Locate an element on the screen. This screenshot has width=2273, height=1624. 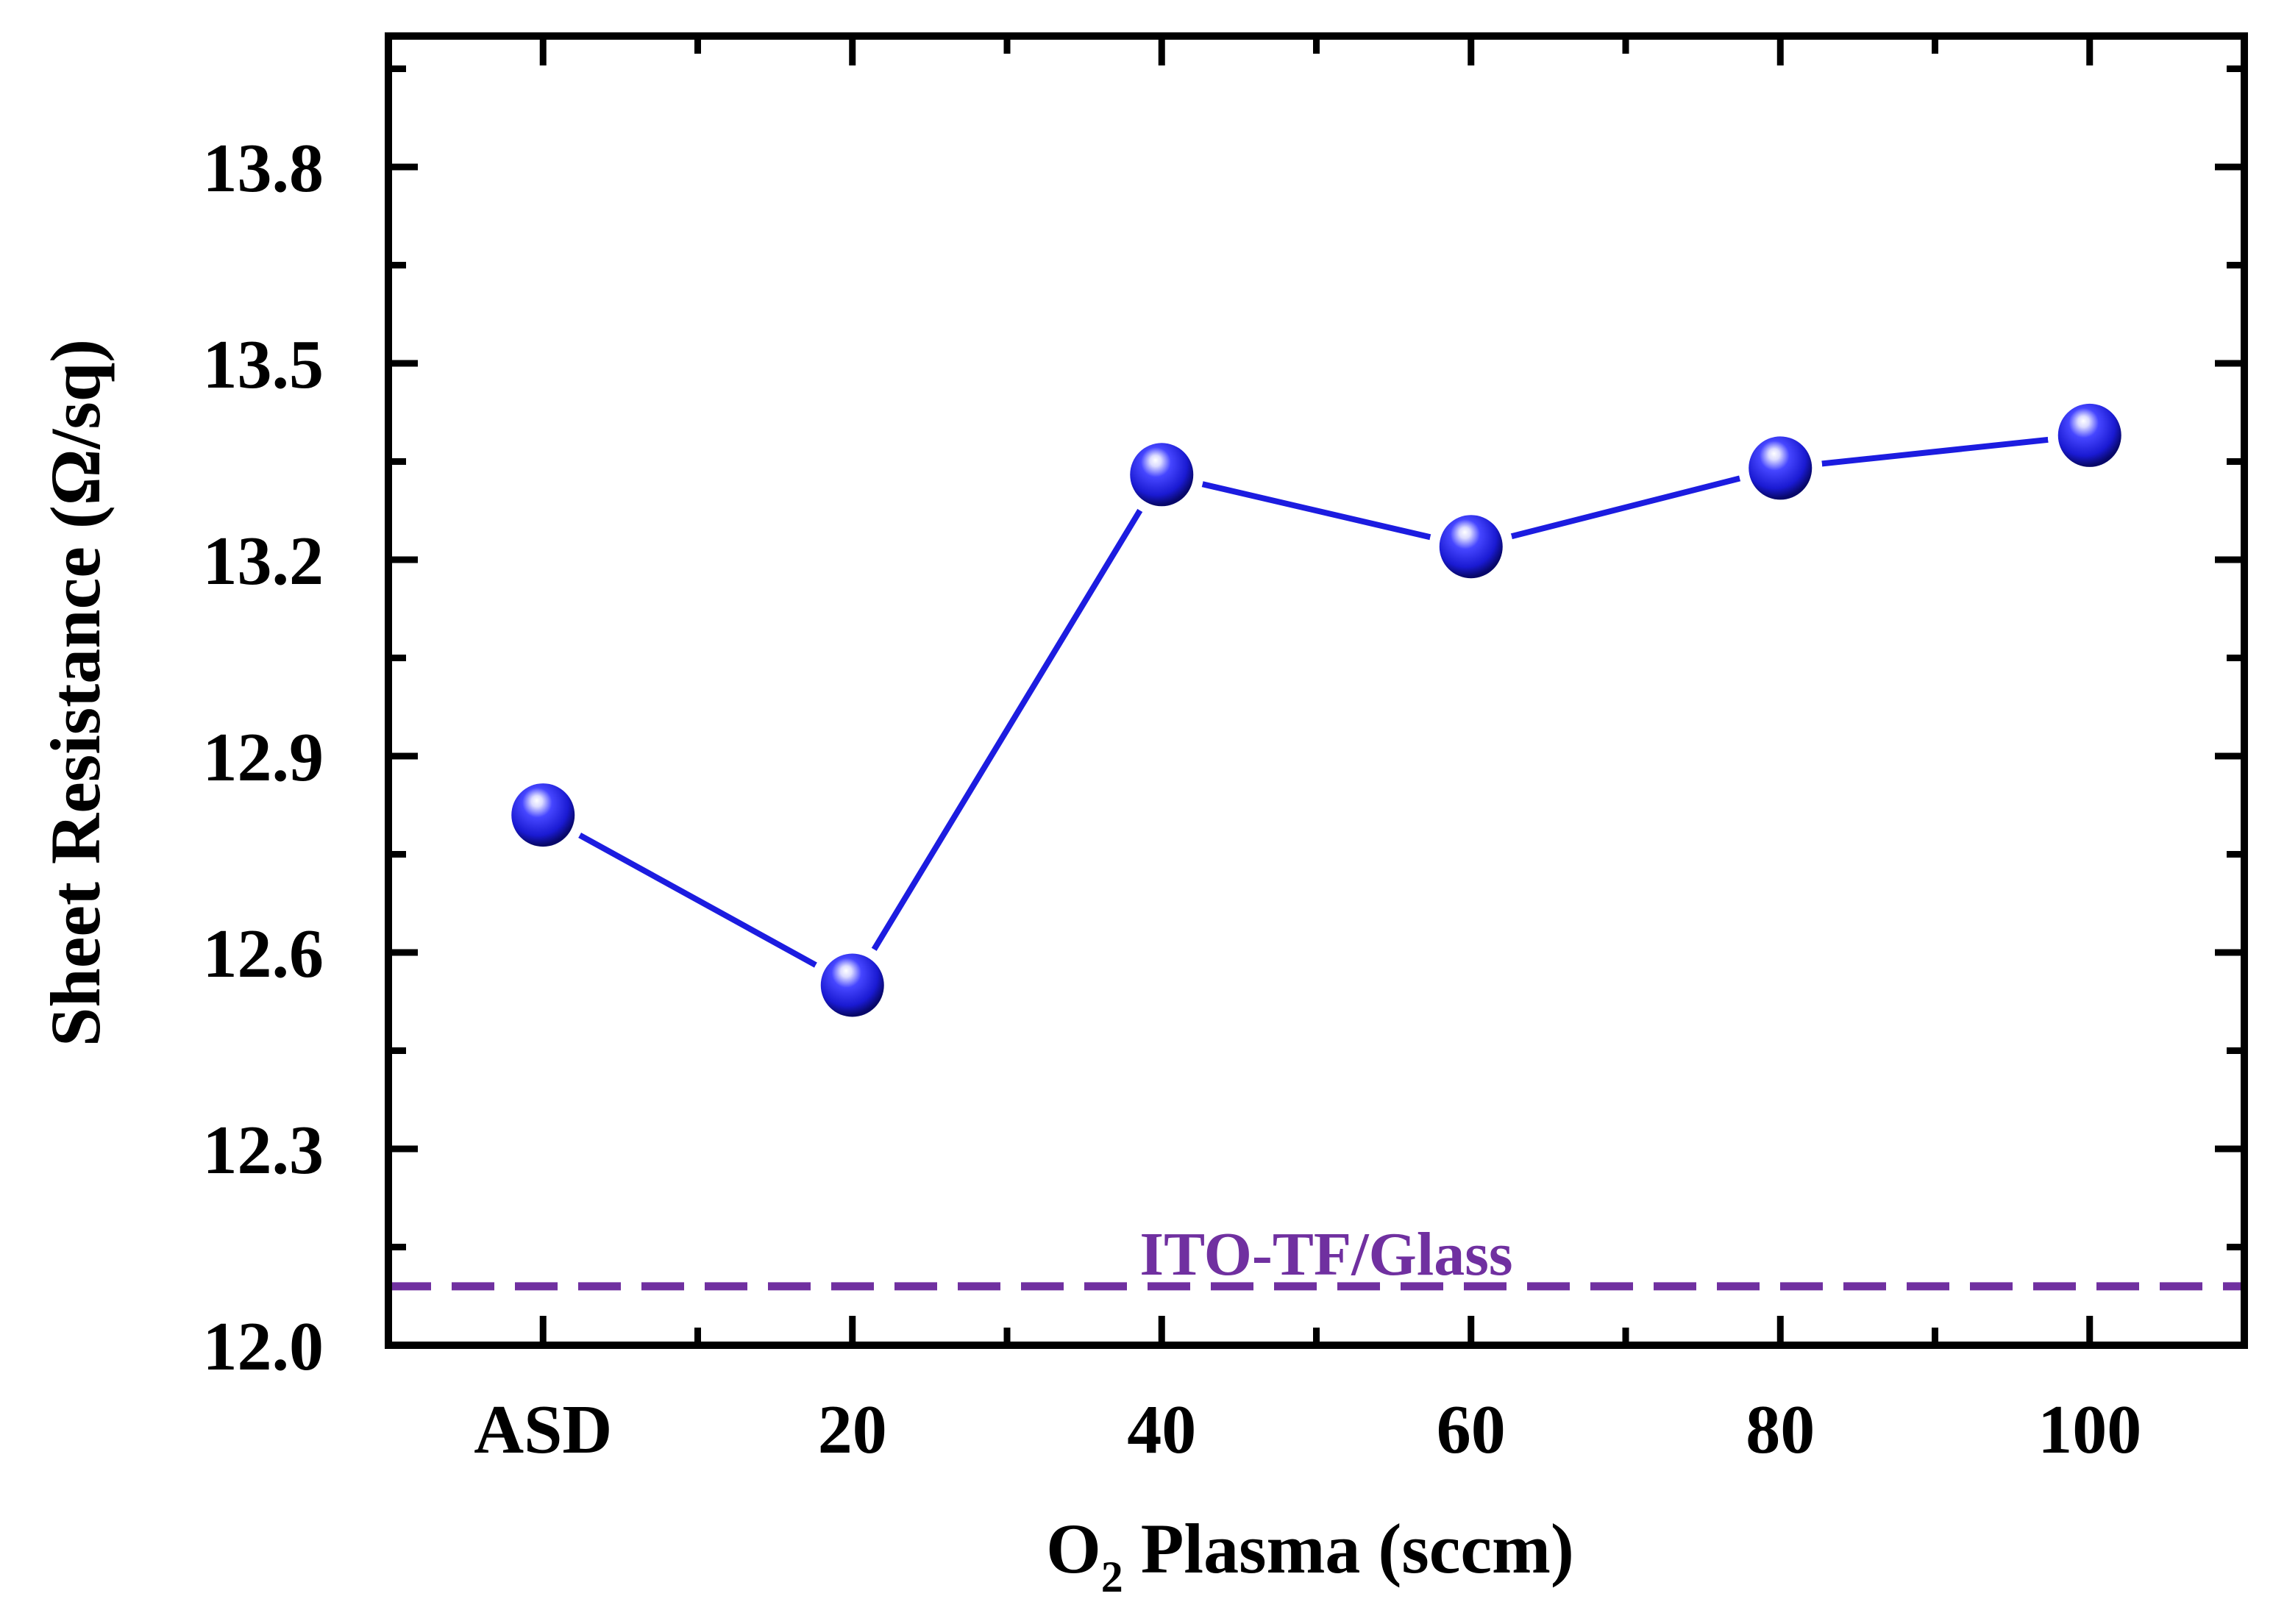
y-tick-label: 13.2 is located at coordinates (263, 561).